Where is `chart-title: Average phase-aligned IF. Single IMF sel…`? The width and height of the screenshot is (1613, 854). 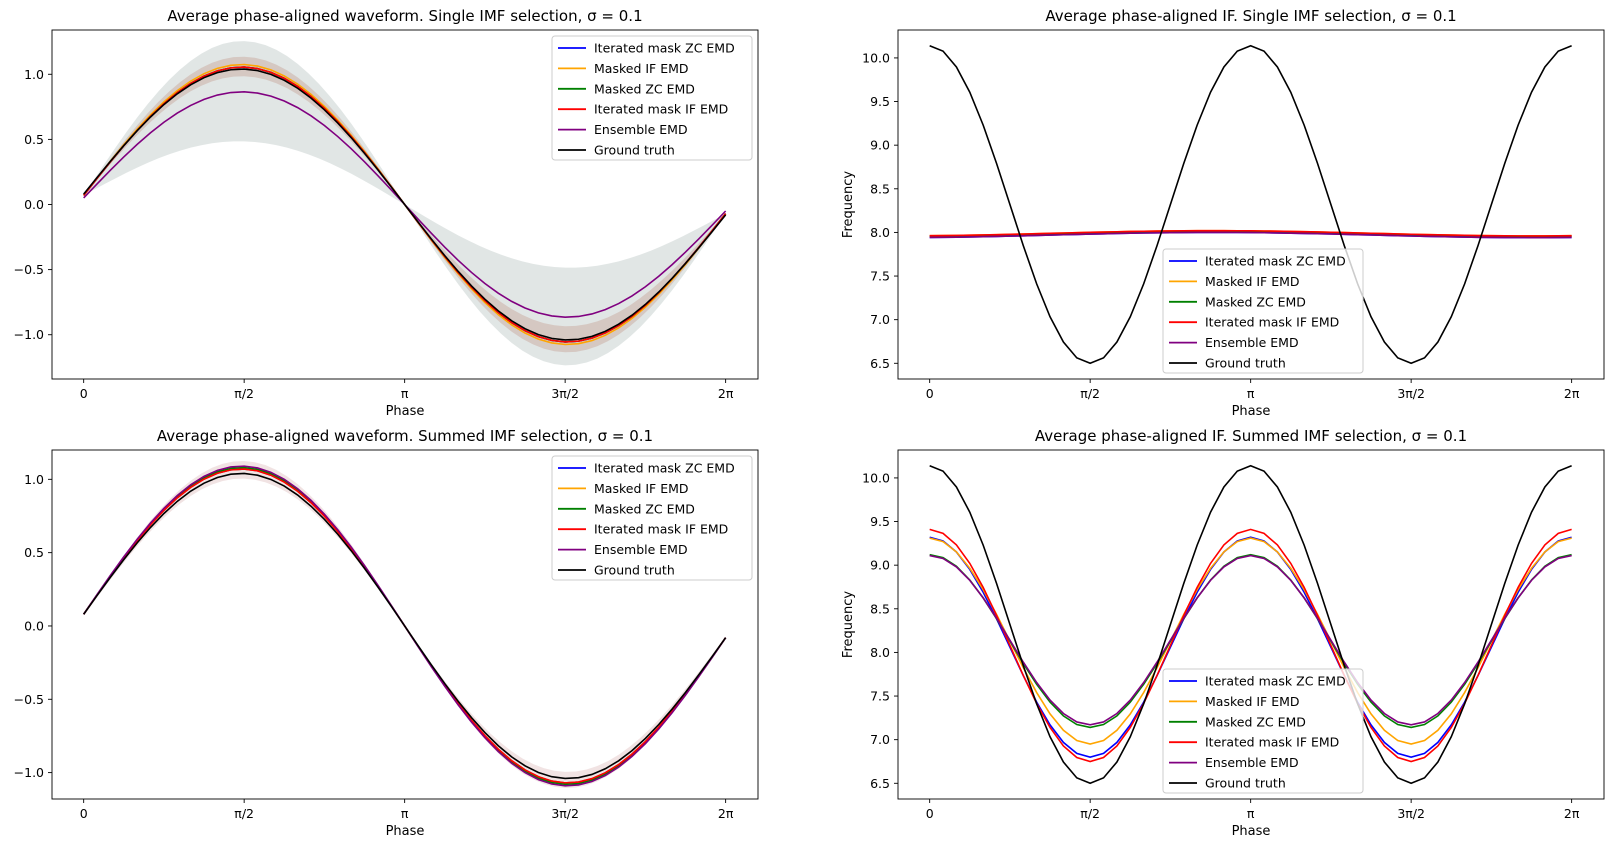
chart-title: Average phase-aligned IF. Single IMF sel… is located at coordinates (1250, 16).